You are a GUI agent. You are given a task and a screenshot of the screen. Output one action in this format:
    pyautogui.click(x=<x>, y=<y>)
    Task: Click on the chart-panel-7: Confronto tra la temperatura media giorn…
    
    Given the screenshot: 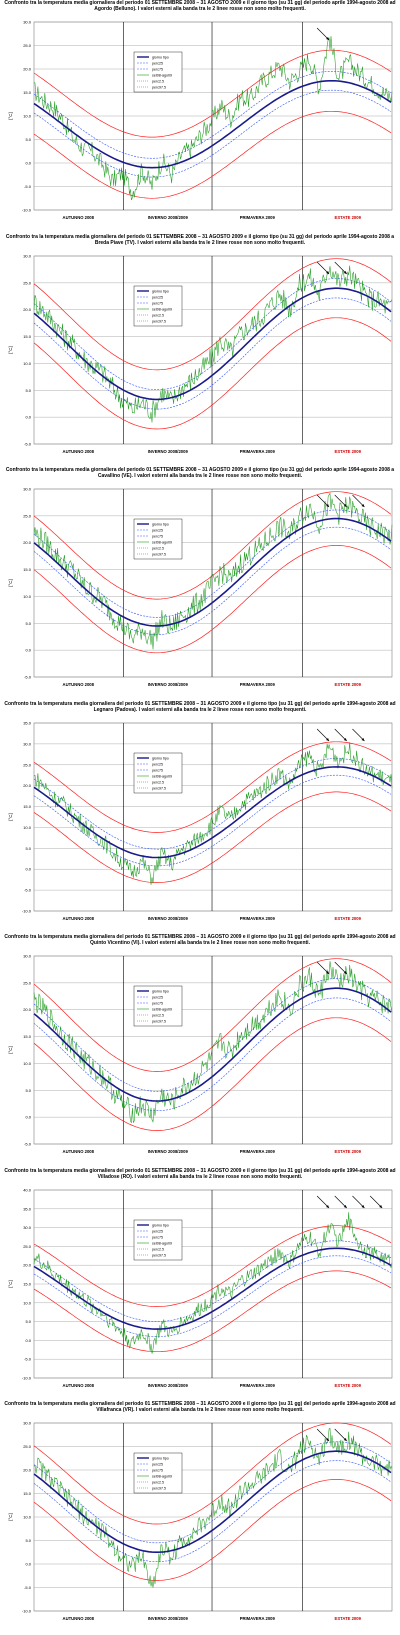 What is the action you would take?
    pyautogui.click(x=200, y=1517)
    